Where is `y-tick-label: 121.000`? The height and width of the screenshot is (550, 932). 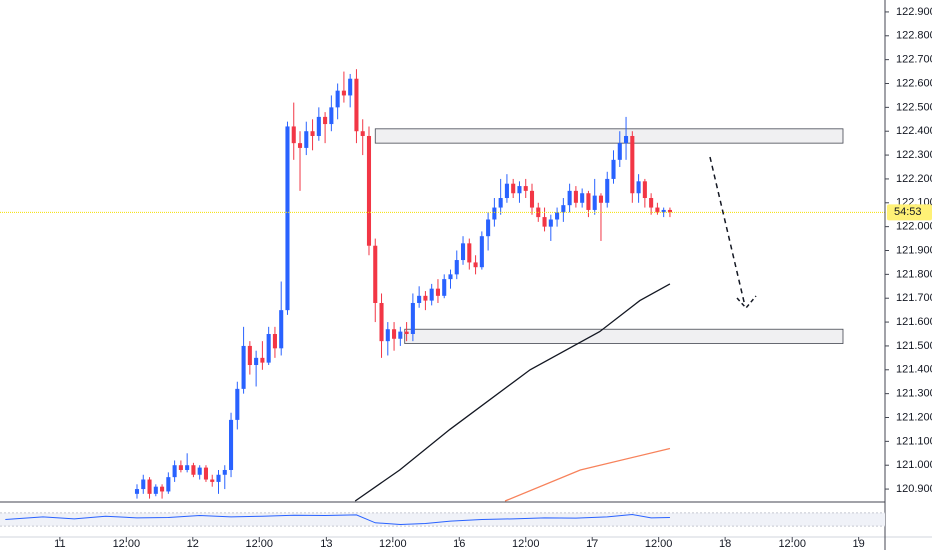 y-tick-label: 121.000 is located at coordinates (914, 465).